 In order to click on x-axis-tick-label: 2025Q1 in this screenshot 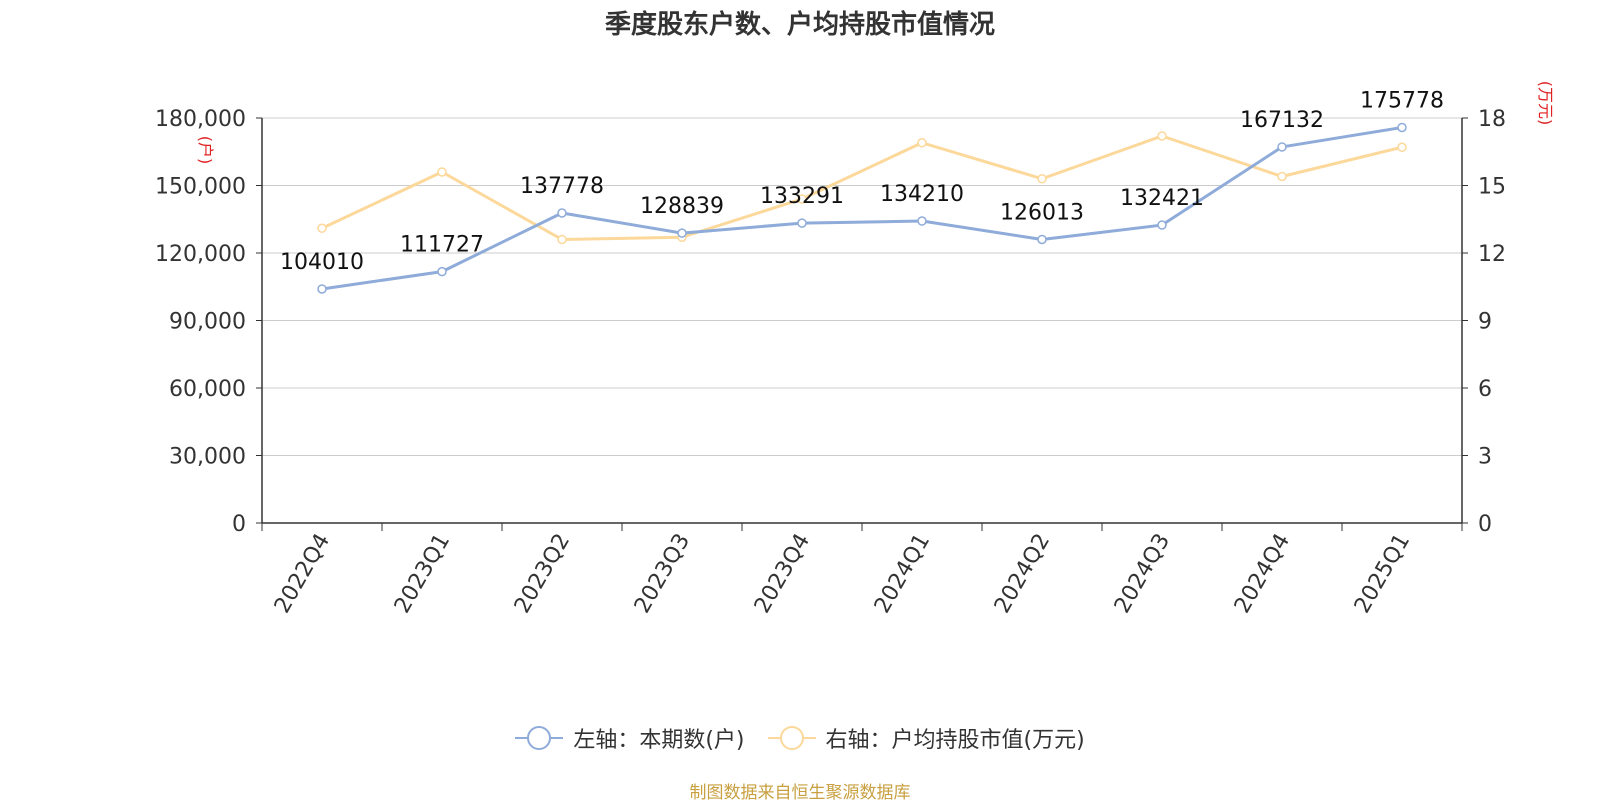, I will do `click(1382, 574)`.